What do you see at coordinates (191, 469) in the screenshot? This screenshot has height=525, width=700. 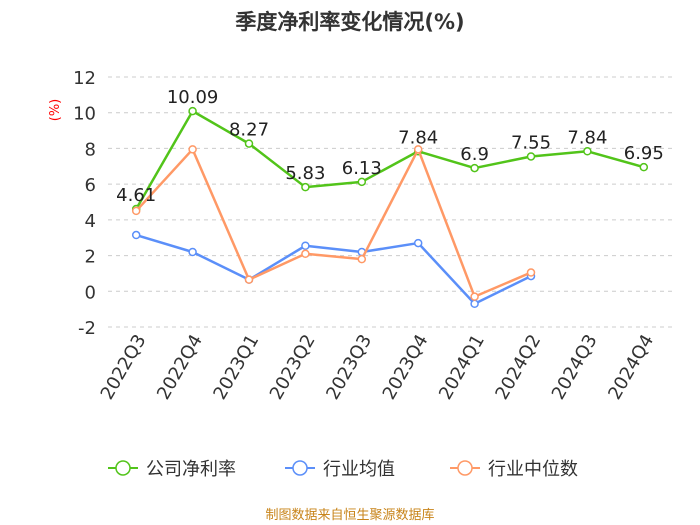 I see `legend-label: 公司净利率` at bounding box center [191, 469].